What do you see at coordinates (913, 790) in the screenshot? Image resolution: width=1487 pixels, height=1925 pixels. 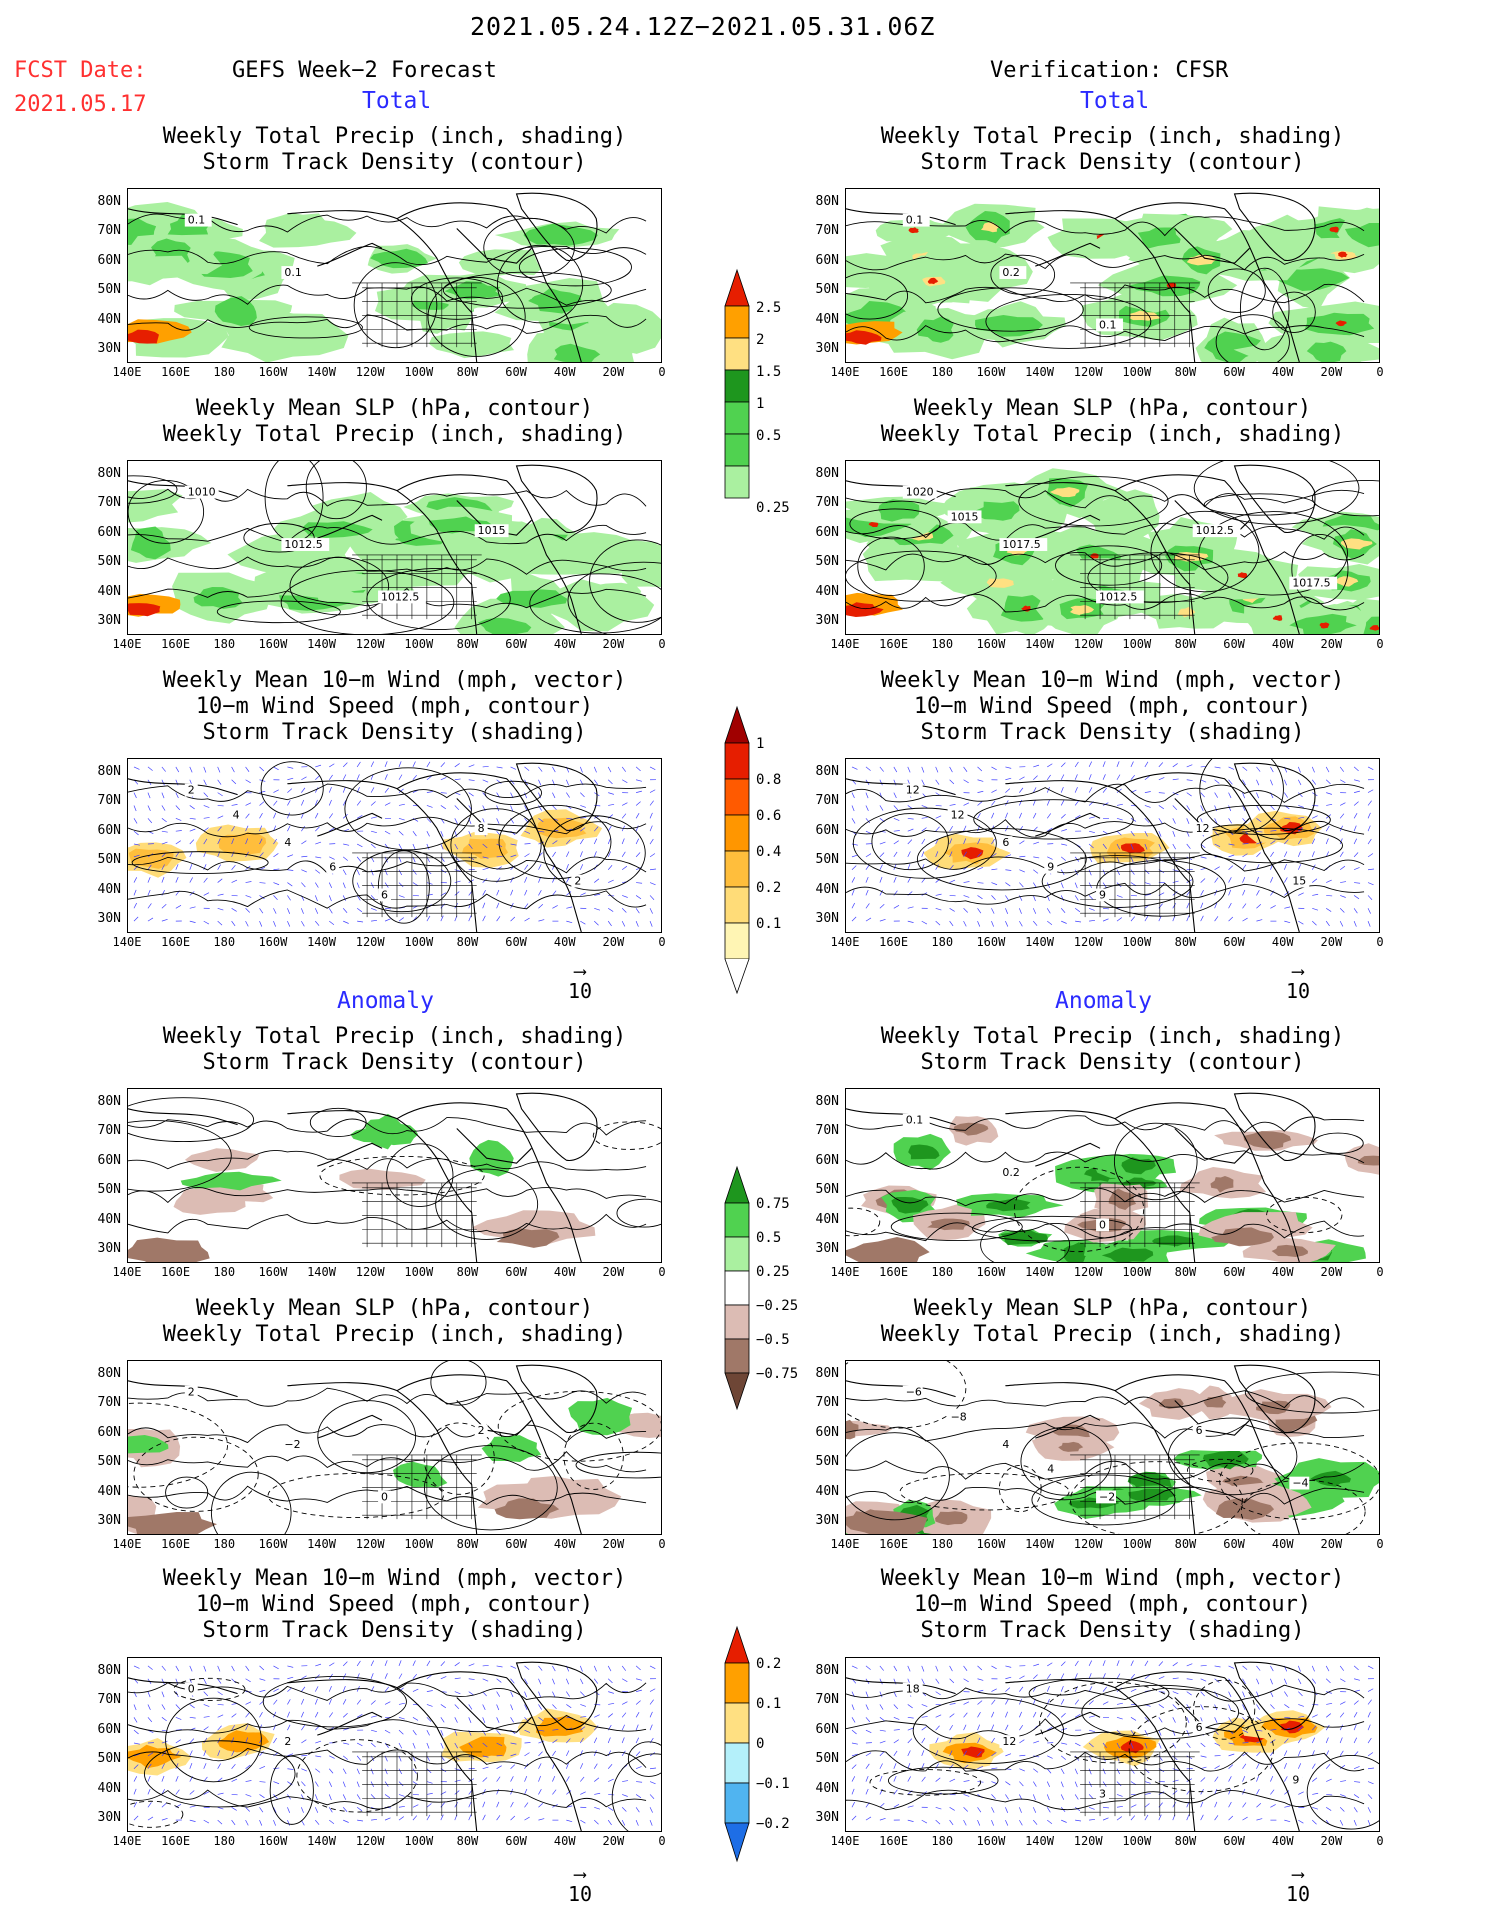 I see `contour-label: 12` at bounding box center [913, 790].